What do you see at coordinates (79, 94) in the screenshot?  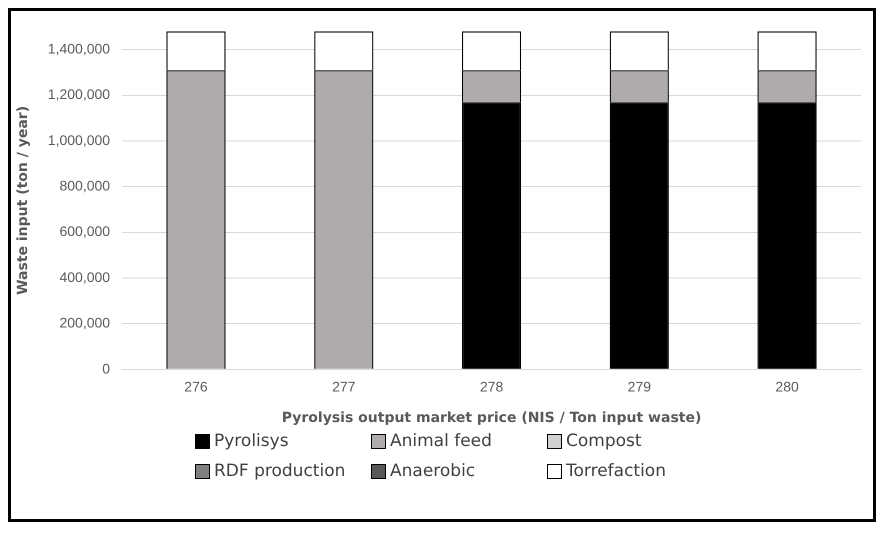 I see `y-tick-label: 1,200,000` at bounding box center [79, 94].